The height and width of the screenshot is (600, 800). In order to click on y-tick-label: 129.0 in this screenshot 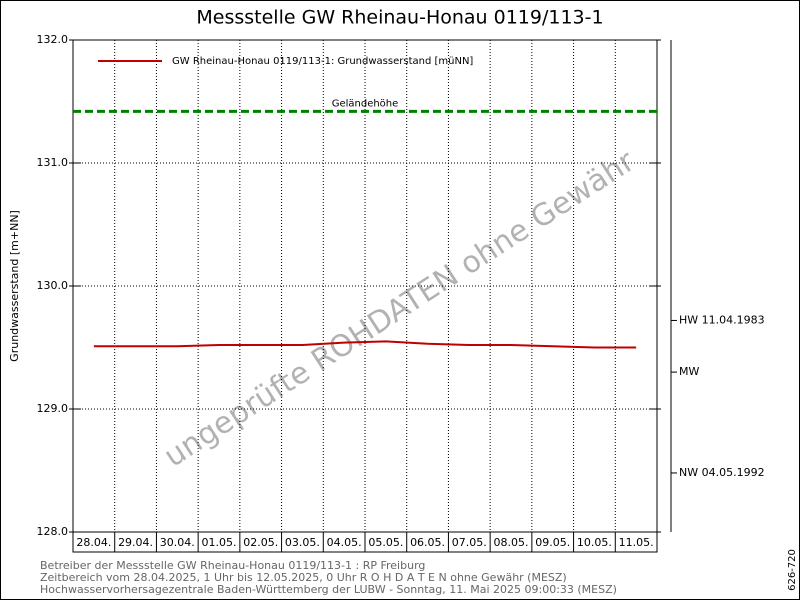, I will do `click(53, 408)`.